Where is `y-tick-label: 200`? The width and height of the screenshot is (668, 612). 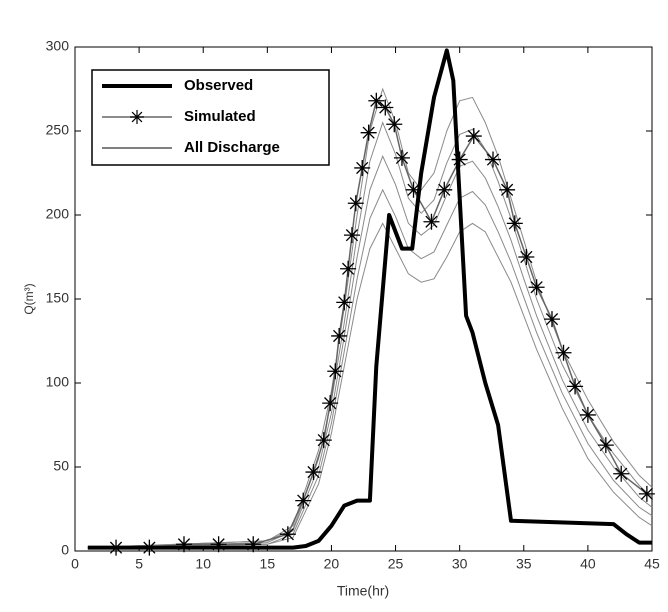
y-tick-label: 200 is located at coordinates (58, 214).